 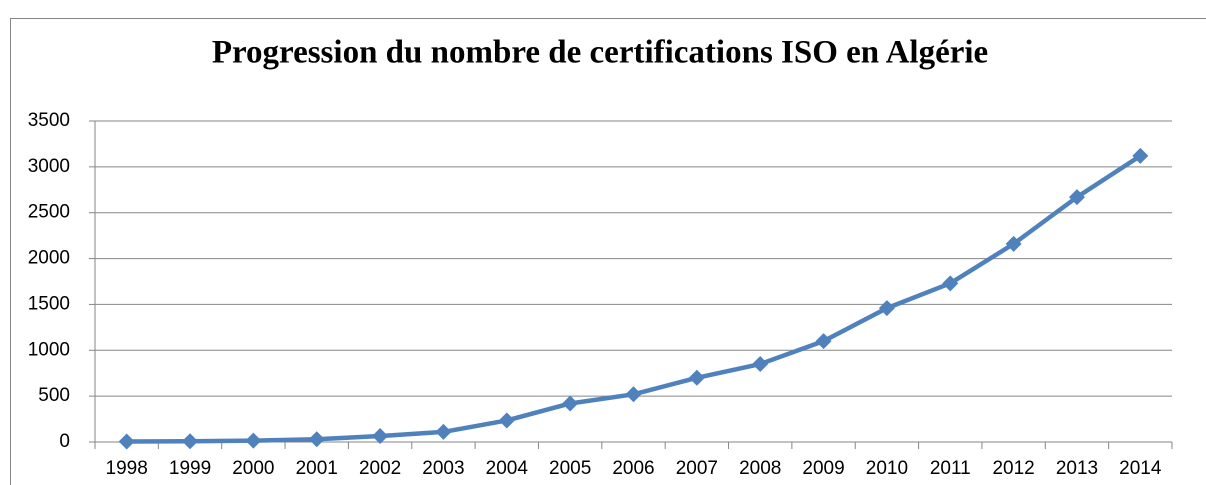 I want to click on y-tick-label: 1500, so click(x=49, y=303).